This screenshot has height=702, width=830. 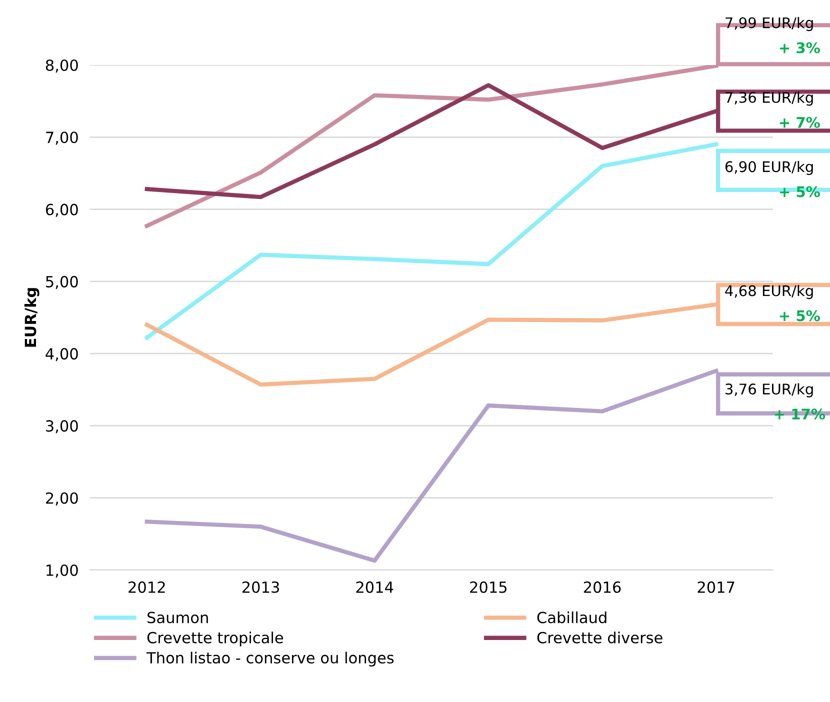 I want to click on y-axis-title: EUR/kg, so click(x=32, y=317).